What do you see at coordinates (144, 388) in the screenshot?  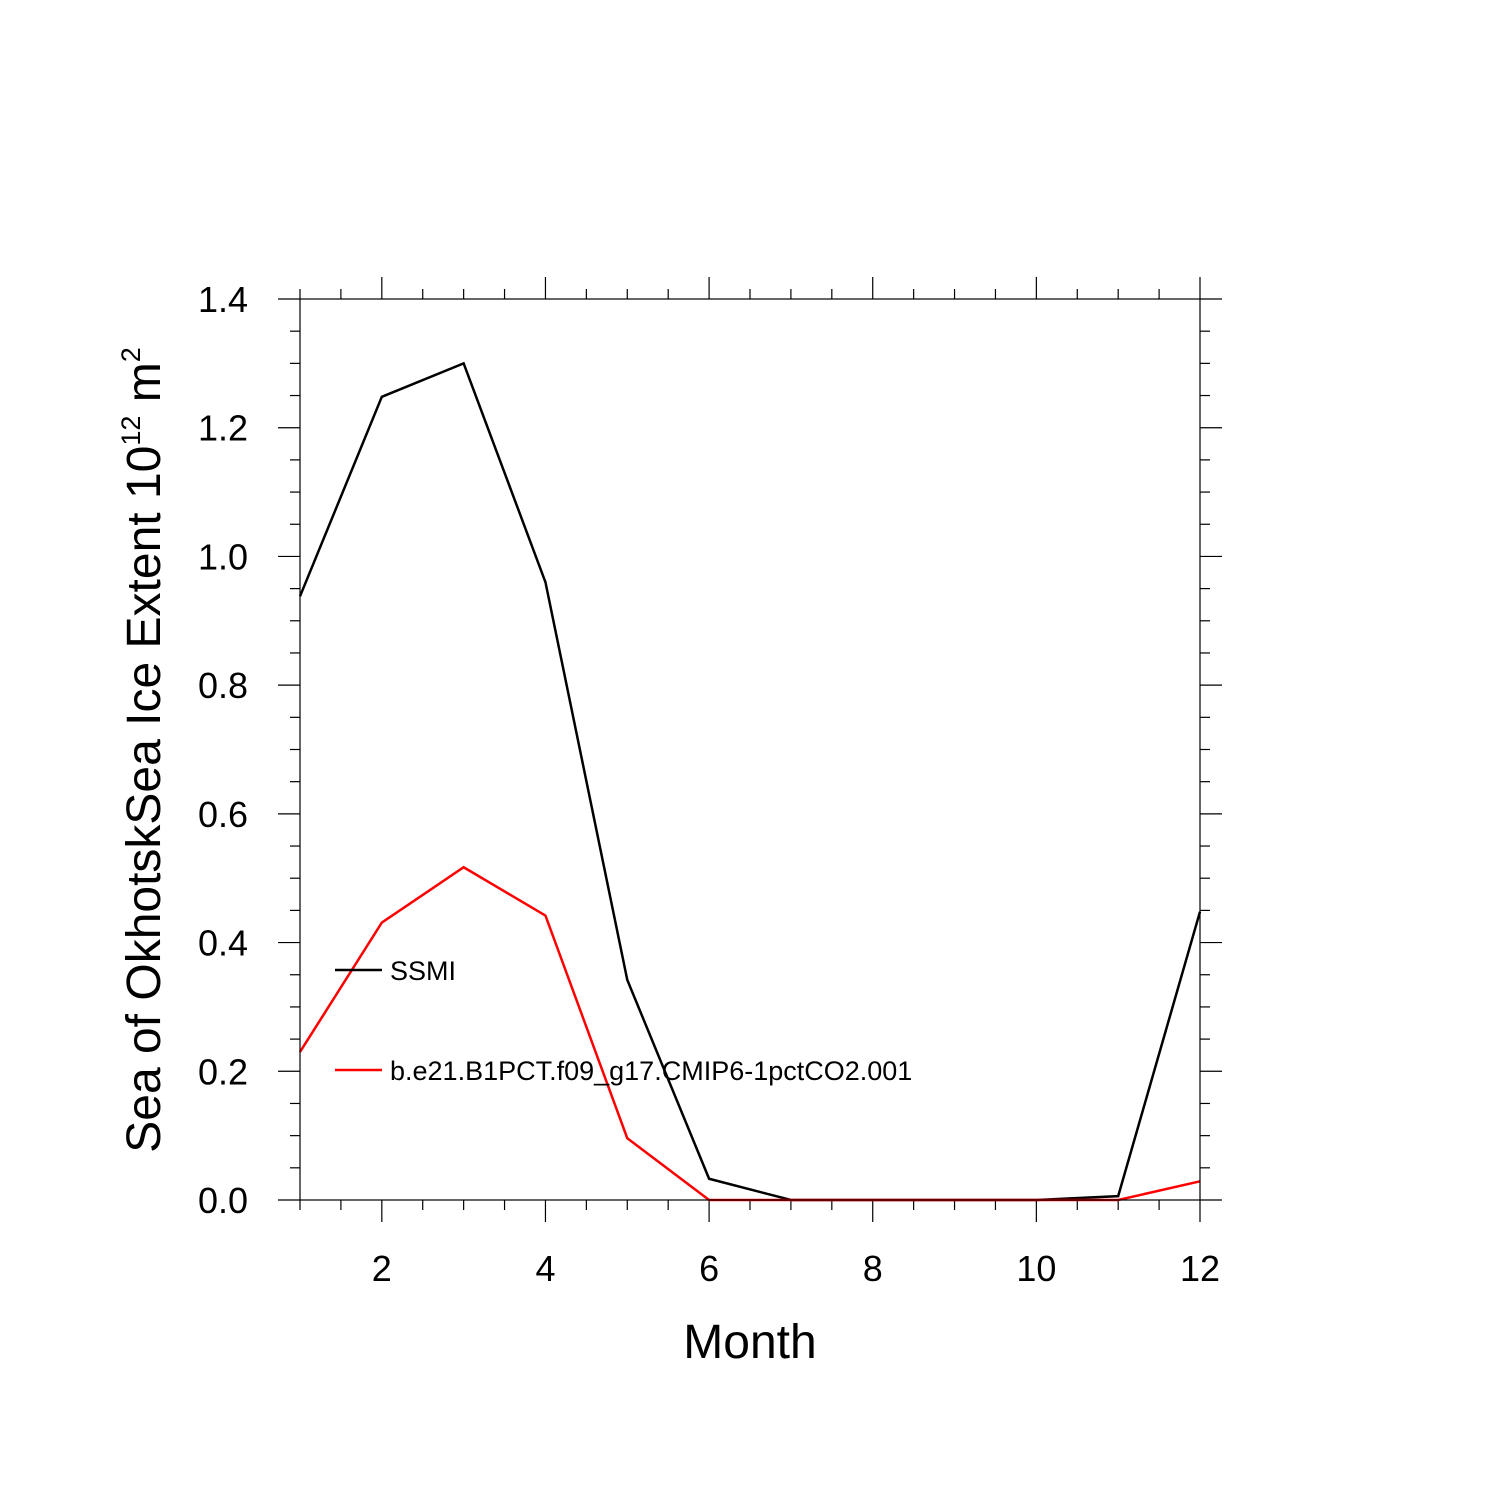 I see `y-axis-title-unit: m` at bounding box center [144, 388].